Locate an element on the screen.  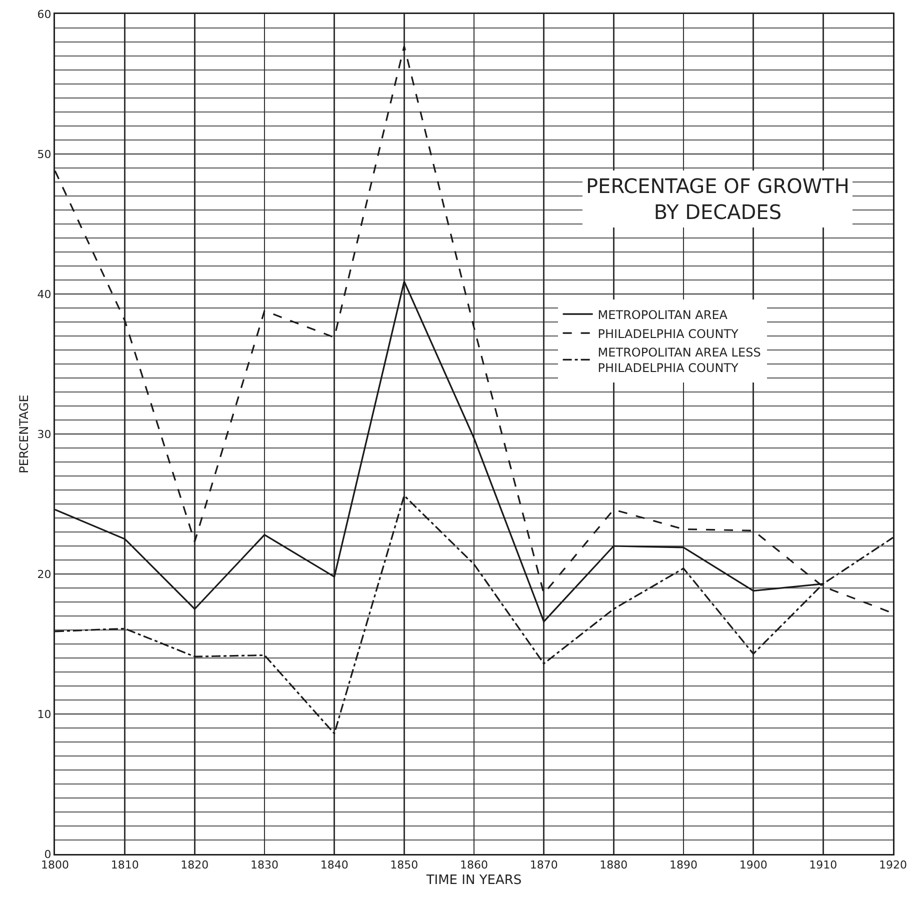
x-tick-label: 1890 is located at coordinates (684, 865).